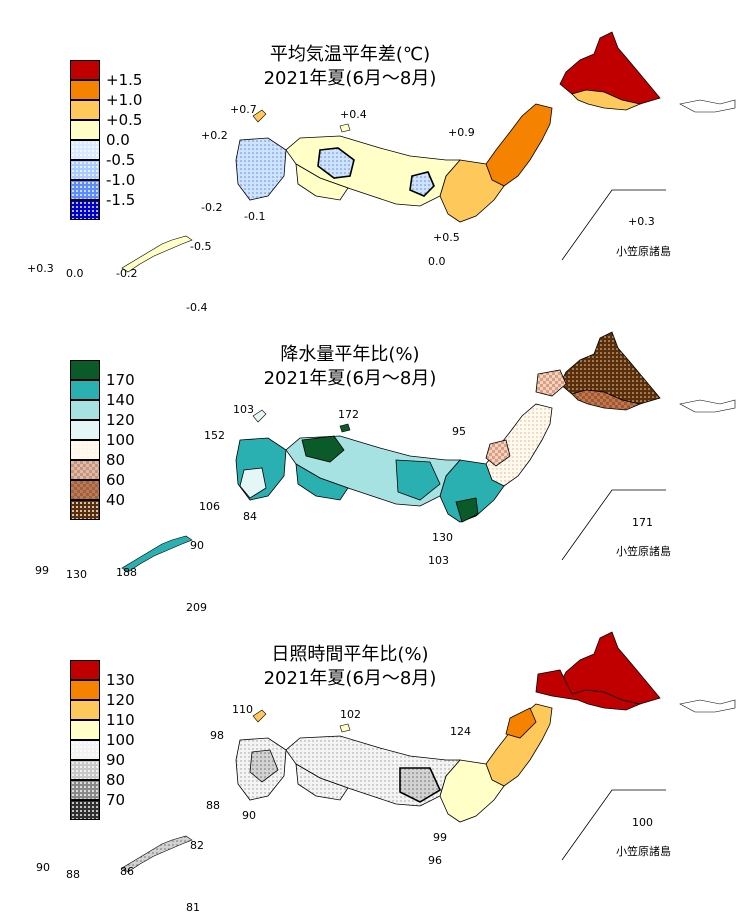 Image resolution: width=750 pixels, height=920 pixels. Describe the element at coordinates (209, 506) in the screenshot. I see `station-value: 106` at that location.